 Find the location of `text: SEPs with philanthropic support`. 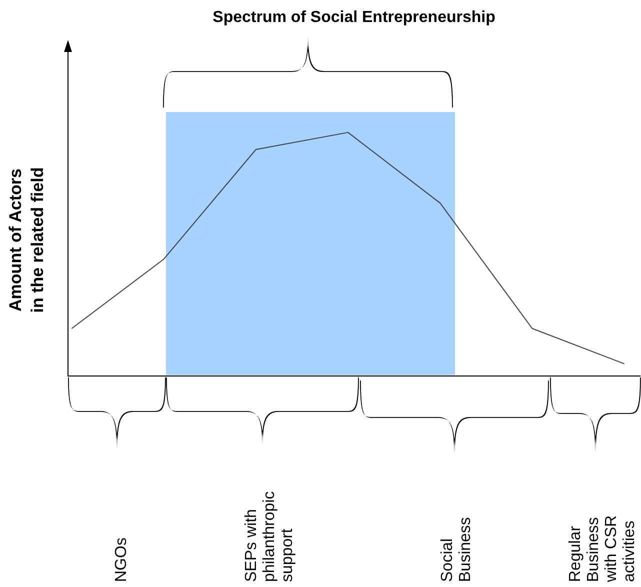

text: SEPs with philanthropic support is located at coordinates (269, 536).